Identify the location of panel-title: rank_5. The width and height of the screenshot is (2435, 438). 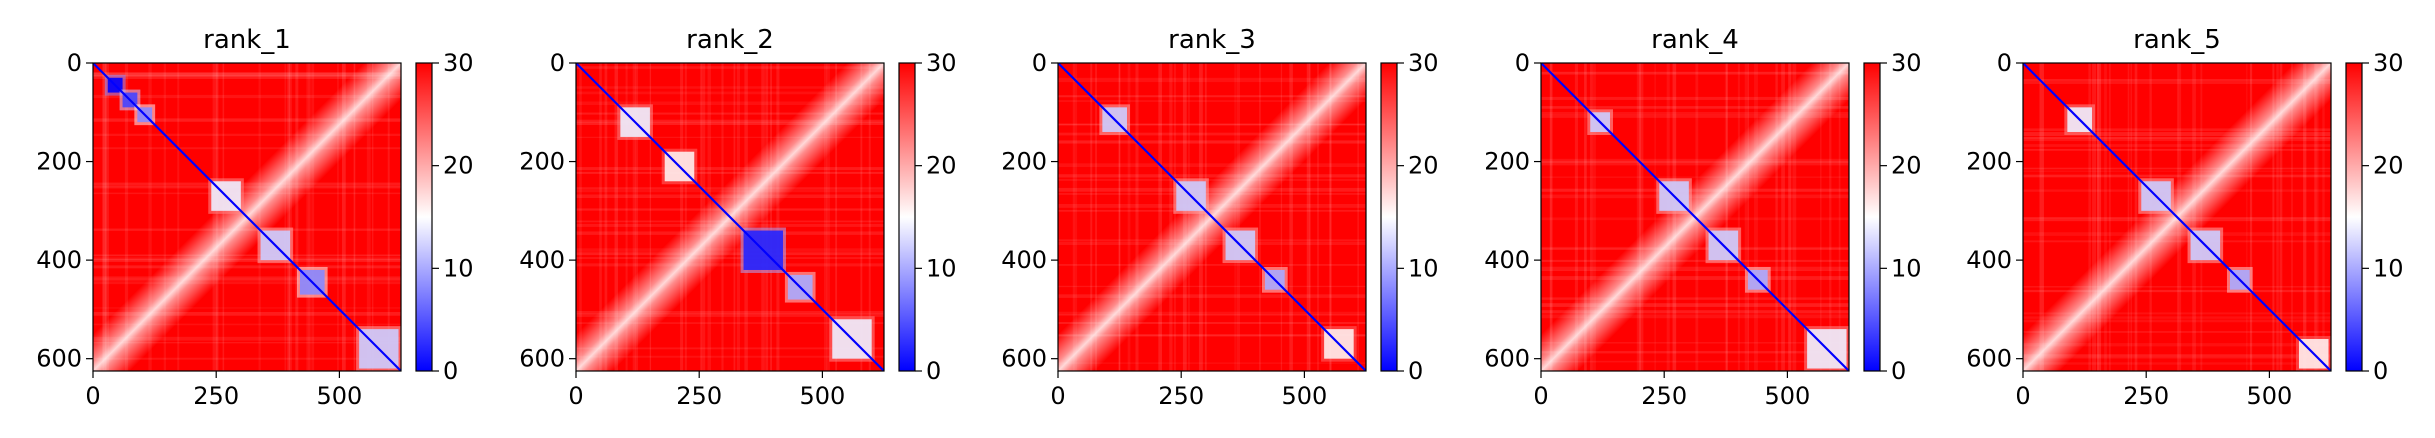
(2177, 40).